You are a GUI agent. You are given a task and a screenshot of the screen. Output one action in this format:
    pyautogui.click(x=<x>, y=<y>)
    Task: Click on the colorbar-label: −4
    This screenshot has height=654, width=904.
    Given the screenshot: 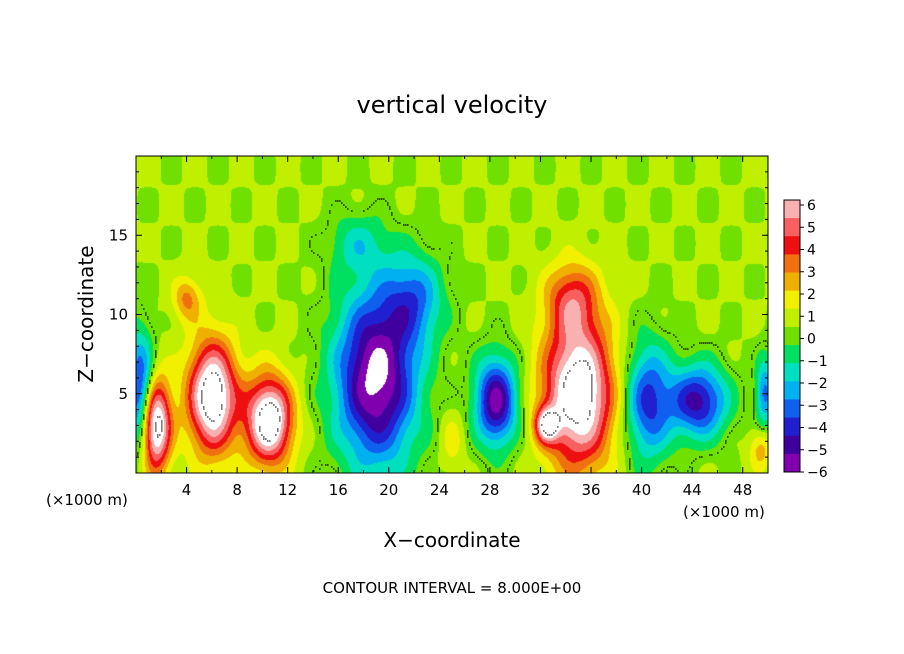 What is the action you would take?
    pyautogui.click(x=817, y=429)
    